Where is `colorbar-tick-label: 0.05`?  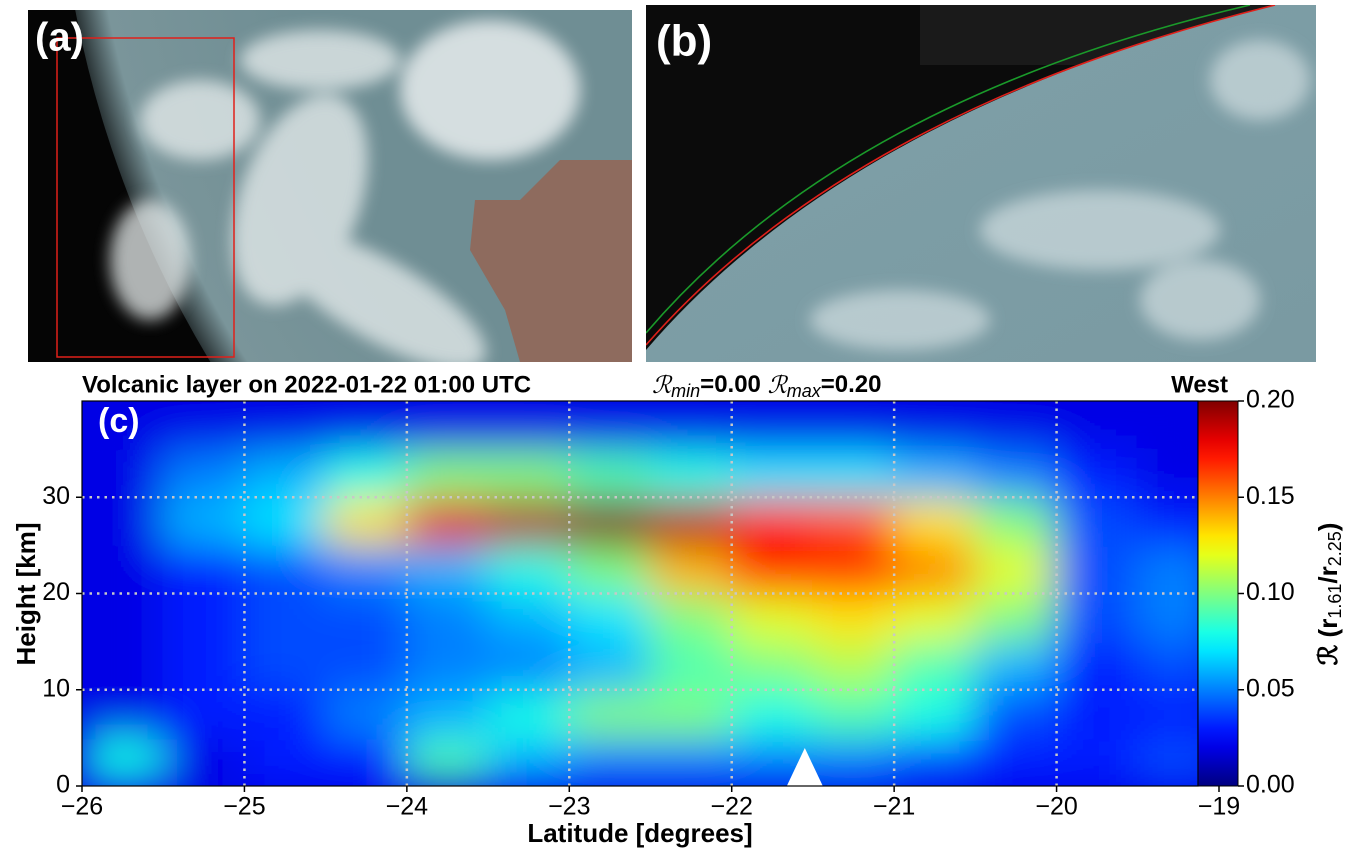
colorbar-tick-label: 0.05 is located at coordinates (1270, 688).